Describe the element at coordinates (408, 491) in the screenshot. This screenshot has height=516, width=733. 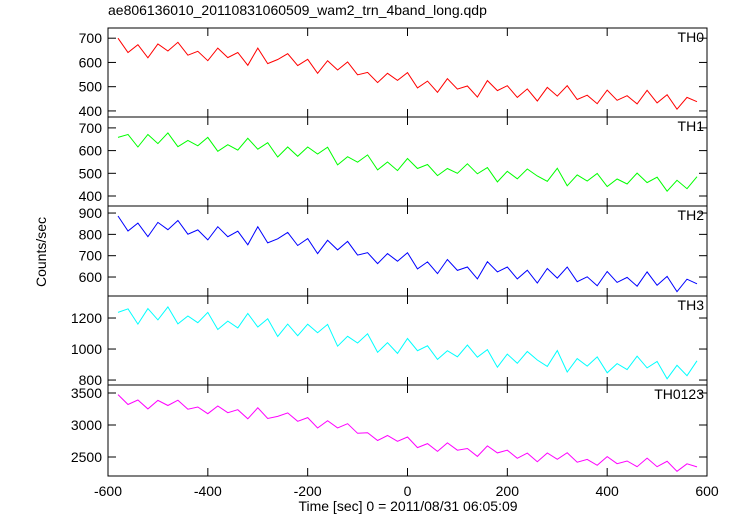
I see `x-tick-label: 0` at that location.